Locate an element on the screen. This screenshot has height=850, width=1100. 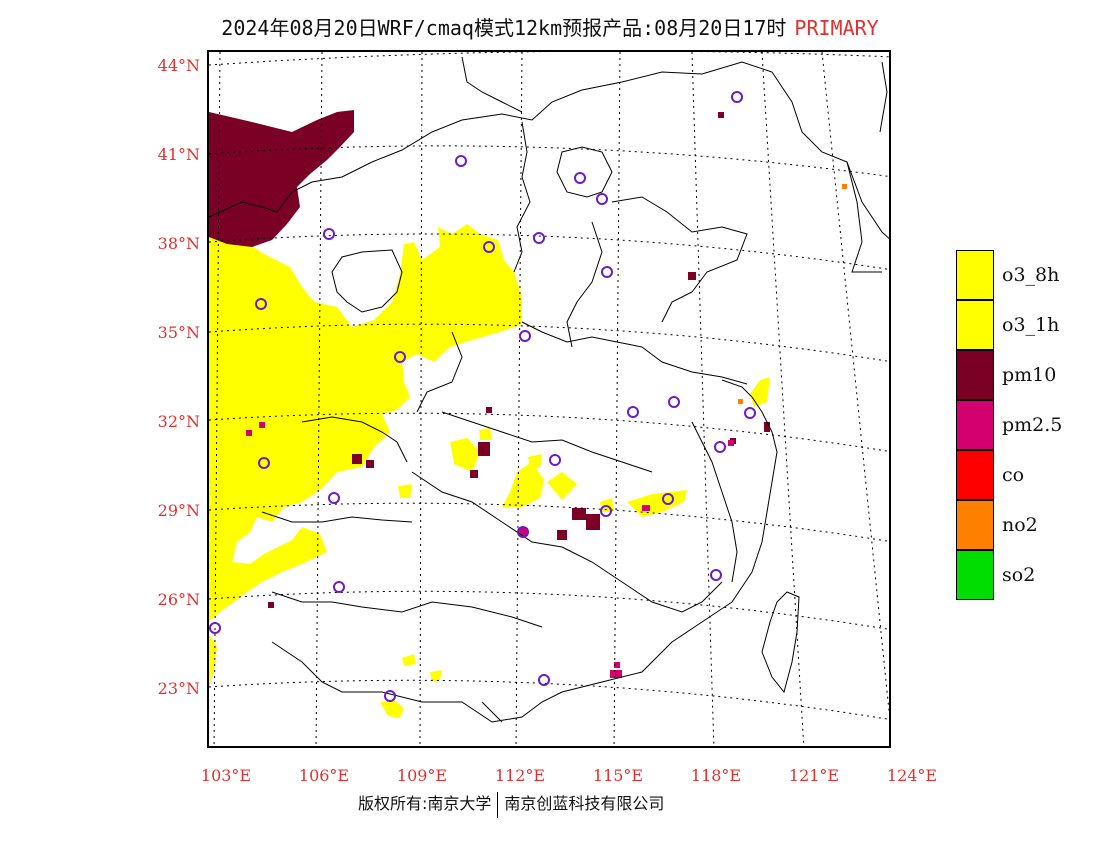
legend-label: pm10 is located at coordinates (1029, 375).